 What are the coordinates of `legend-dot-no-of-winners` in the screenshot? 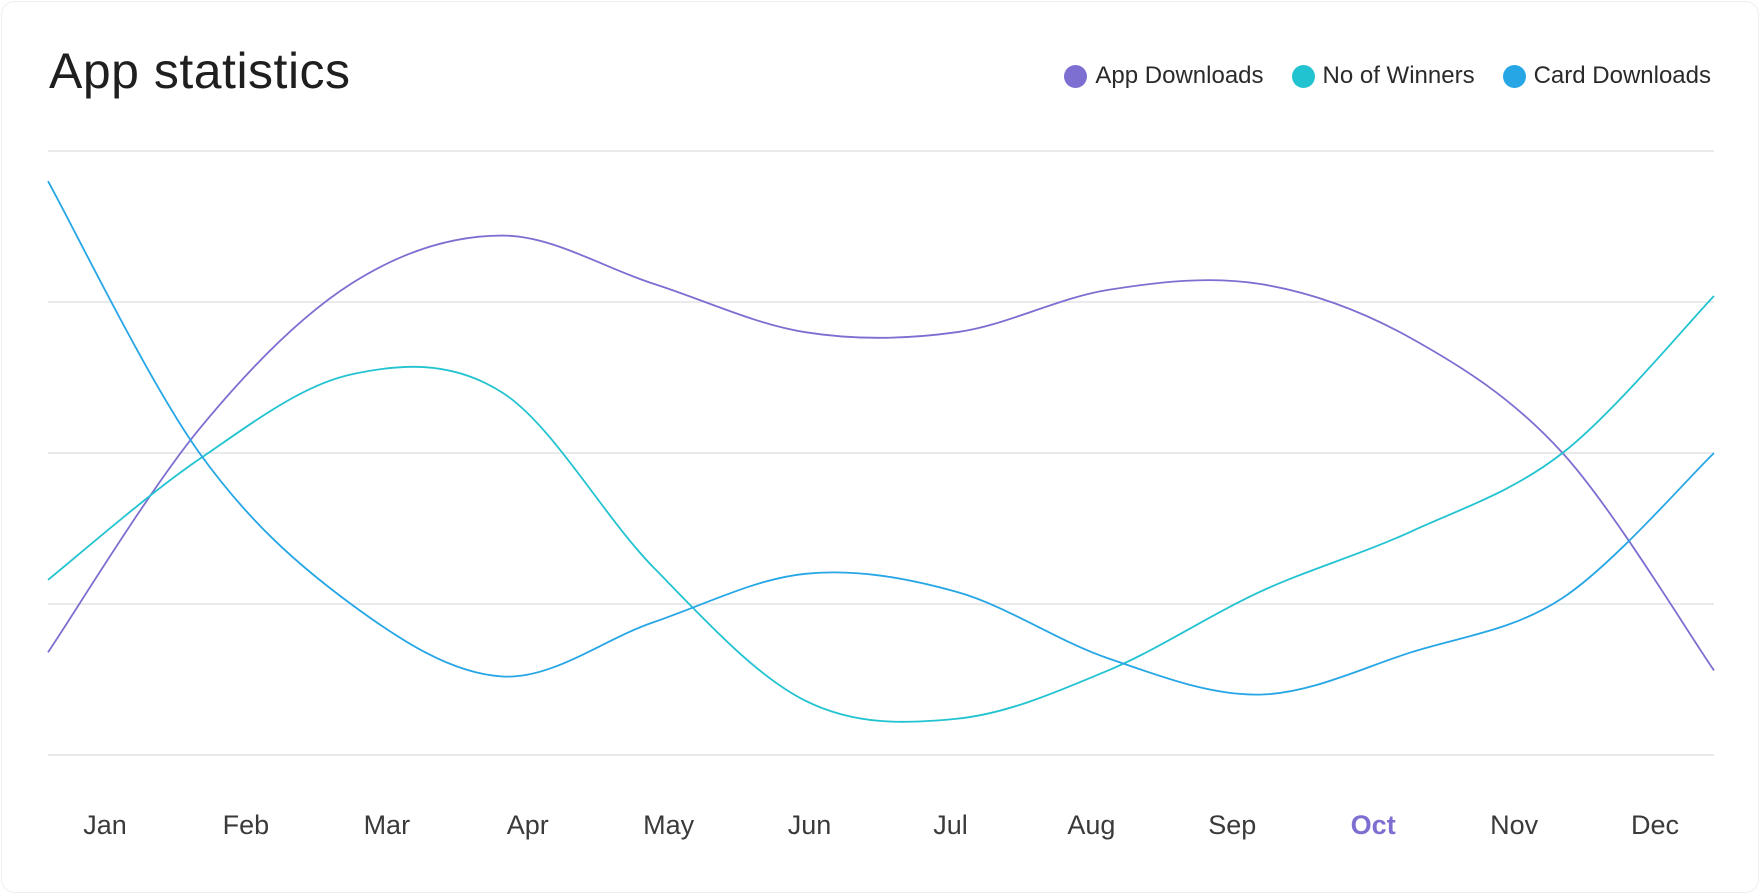 It's located at (1303, 76).